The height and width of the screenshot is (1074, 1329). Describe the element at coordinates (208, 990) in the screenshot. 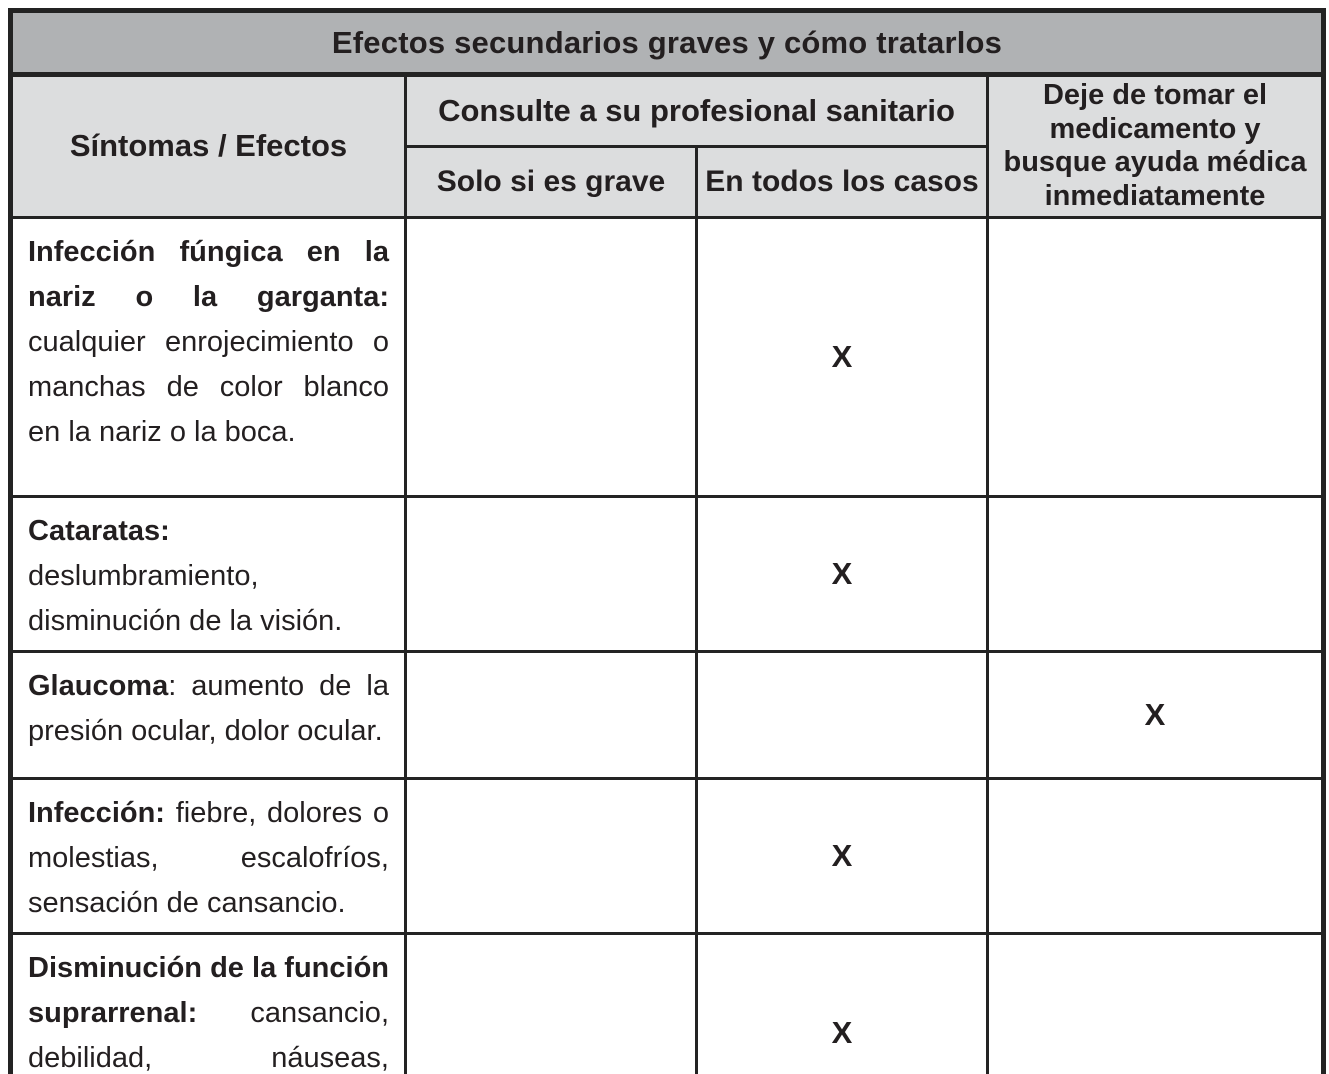

I see `symptom-name: Disminución de la función suprarrenal:` at that location.